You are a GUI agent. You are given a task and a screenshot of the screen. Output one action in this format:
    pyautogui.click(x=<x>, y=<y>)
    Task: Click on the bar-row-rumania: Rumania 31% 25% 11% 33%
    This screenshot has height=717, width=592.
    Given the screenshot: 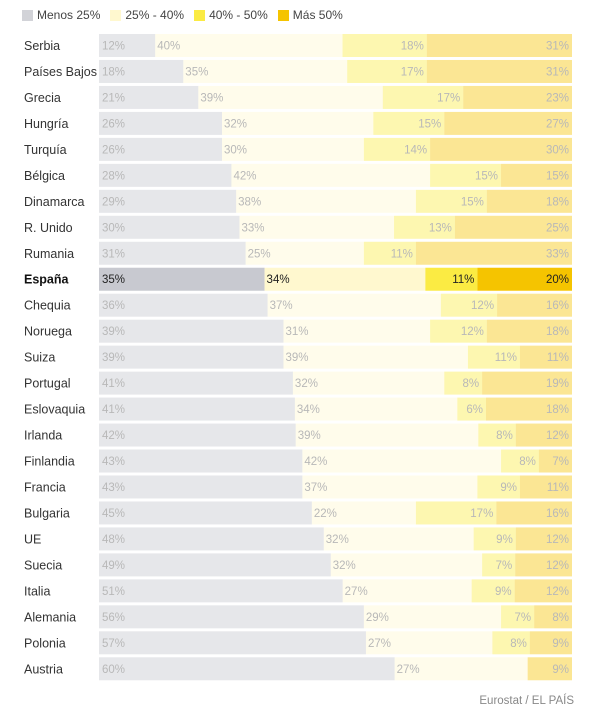 What is the action you would take?
    pyautogui.click(x=298, y=253)
    